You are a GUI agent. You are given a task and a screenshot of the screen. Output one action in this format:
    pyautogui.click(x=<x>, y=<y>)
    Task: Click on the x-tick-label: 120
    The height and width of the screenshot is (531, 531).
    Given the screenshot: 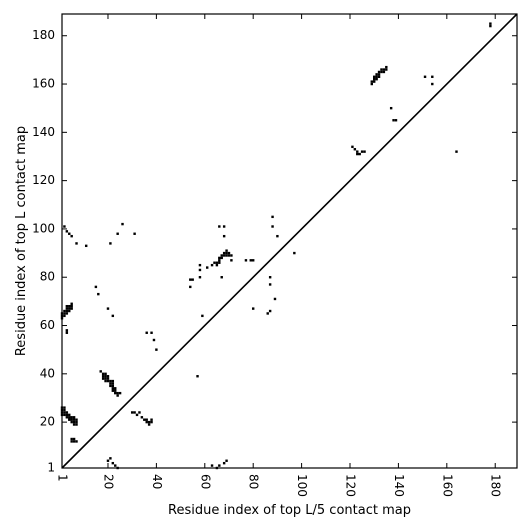 What is the action you would take?
    pyautogui.click(x=351, y=485)
    